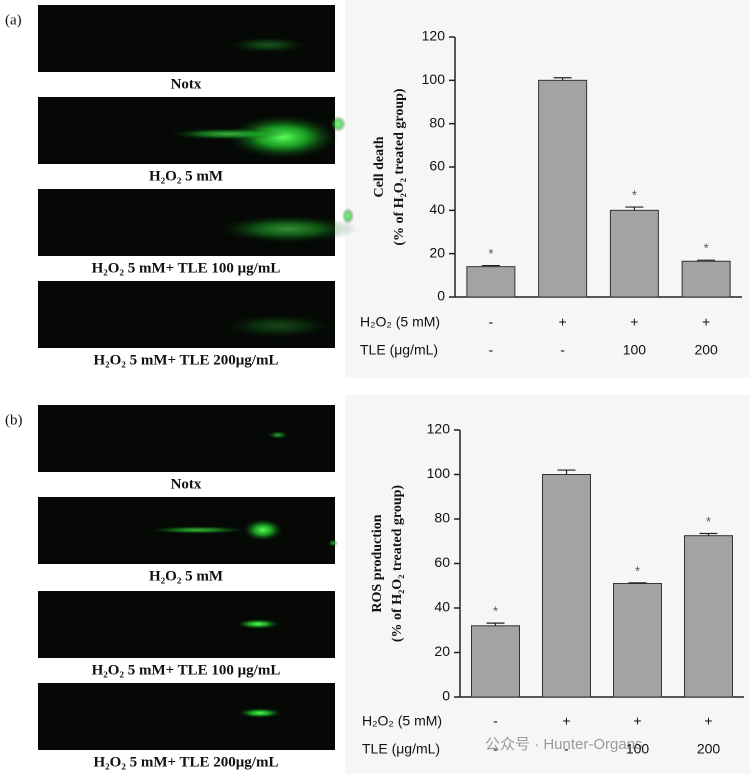 The height and width of the screenshot is (774, 750). I want to click on panel-label: (a), so click(13, 20).